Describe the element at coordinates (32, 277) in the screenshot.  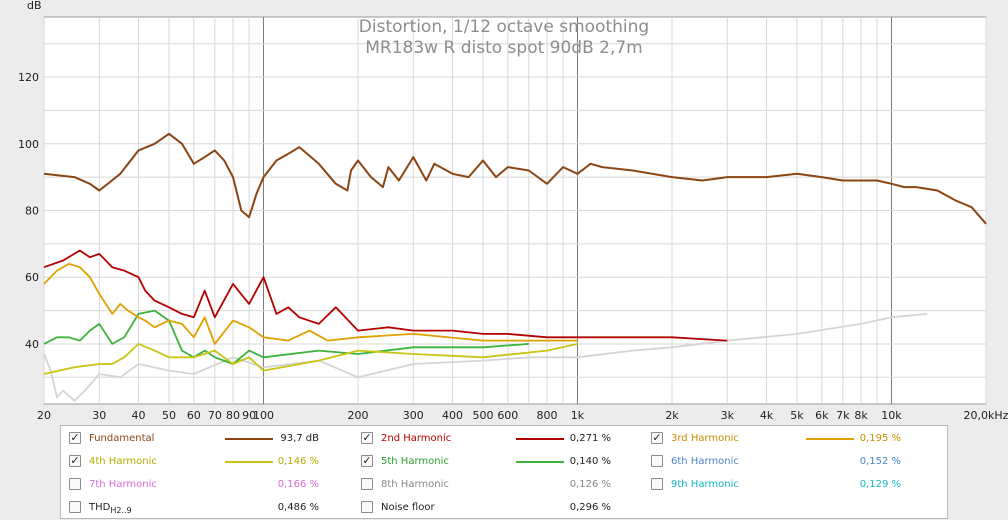
I see `y-tick-label: 60` at that location.